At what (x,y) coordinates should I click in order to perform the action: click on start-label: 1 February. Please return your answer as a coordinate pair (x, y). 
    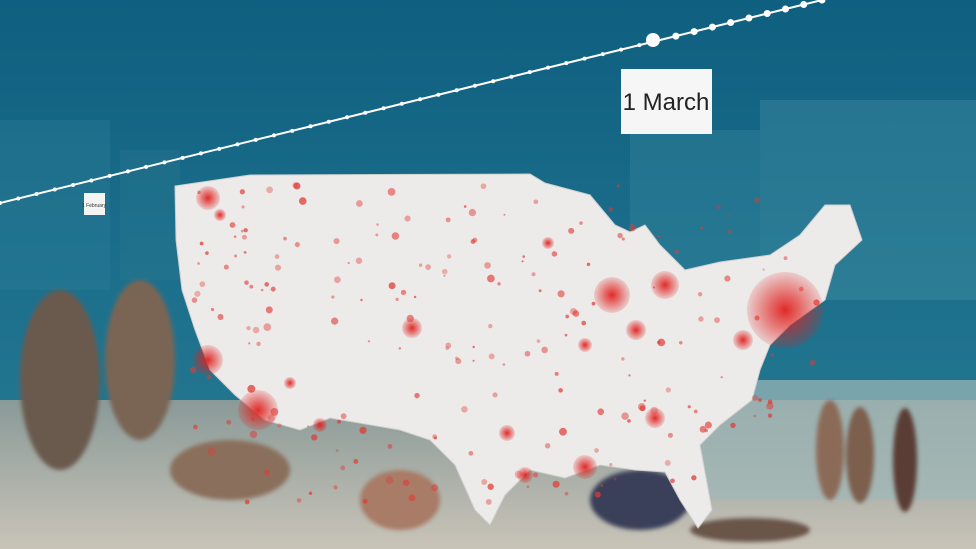
    Looking at the image, I should click on (94, 206).